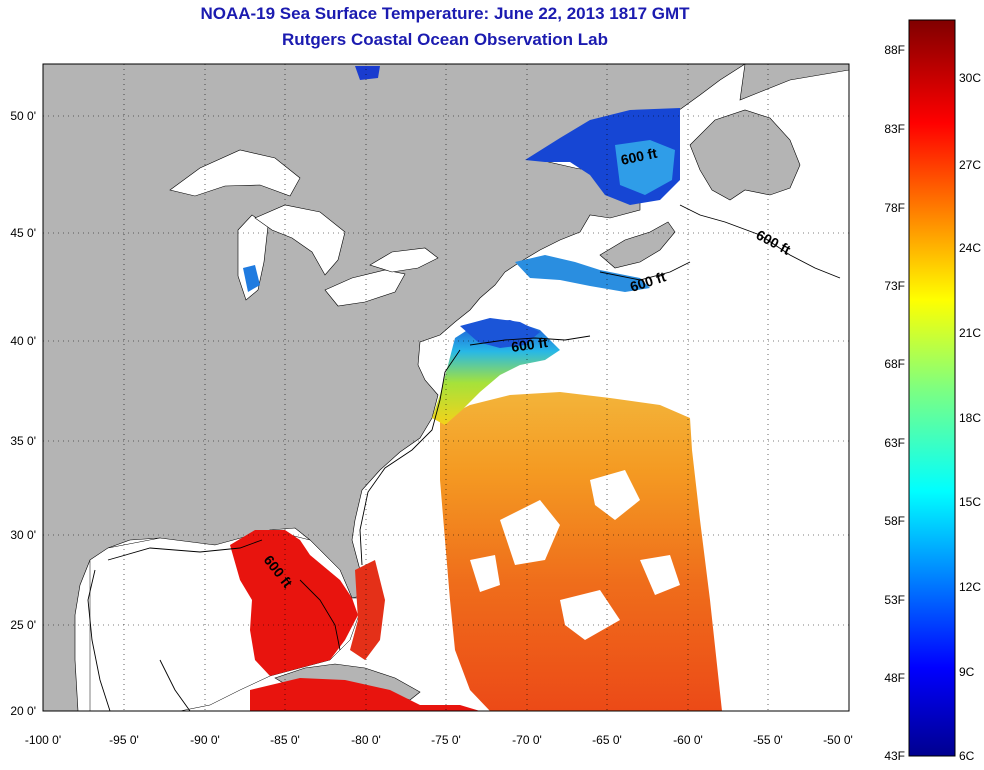 This screenshot has width=984, height=770. I want to click on colorbar-f-label: 63F, so click(894, 443).